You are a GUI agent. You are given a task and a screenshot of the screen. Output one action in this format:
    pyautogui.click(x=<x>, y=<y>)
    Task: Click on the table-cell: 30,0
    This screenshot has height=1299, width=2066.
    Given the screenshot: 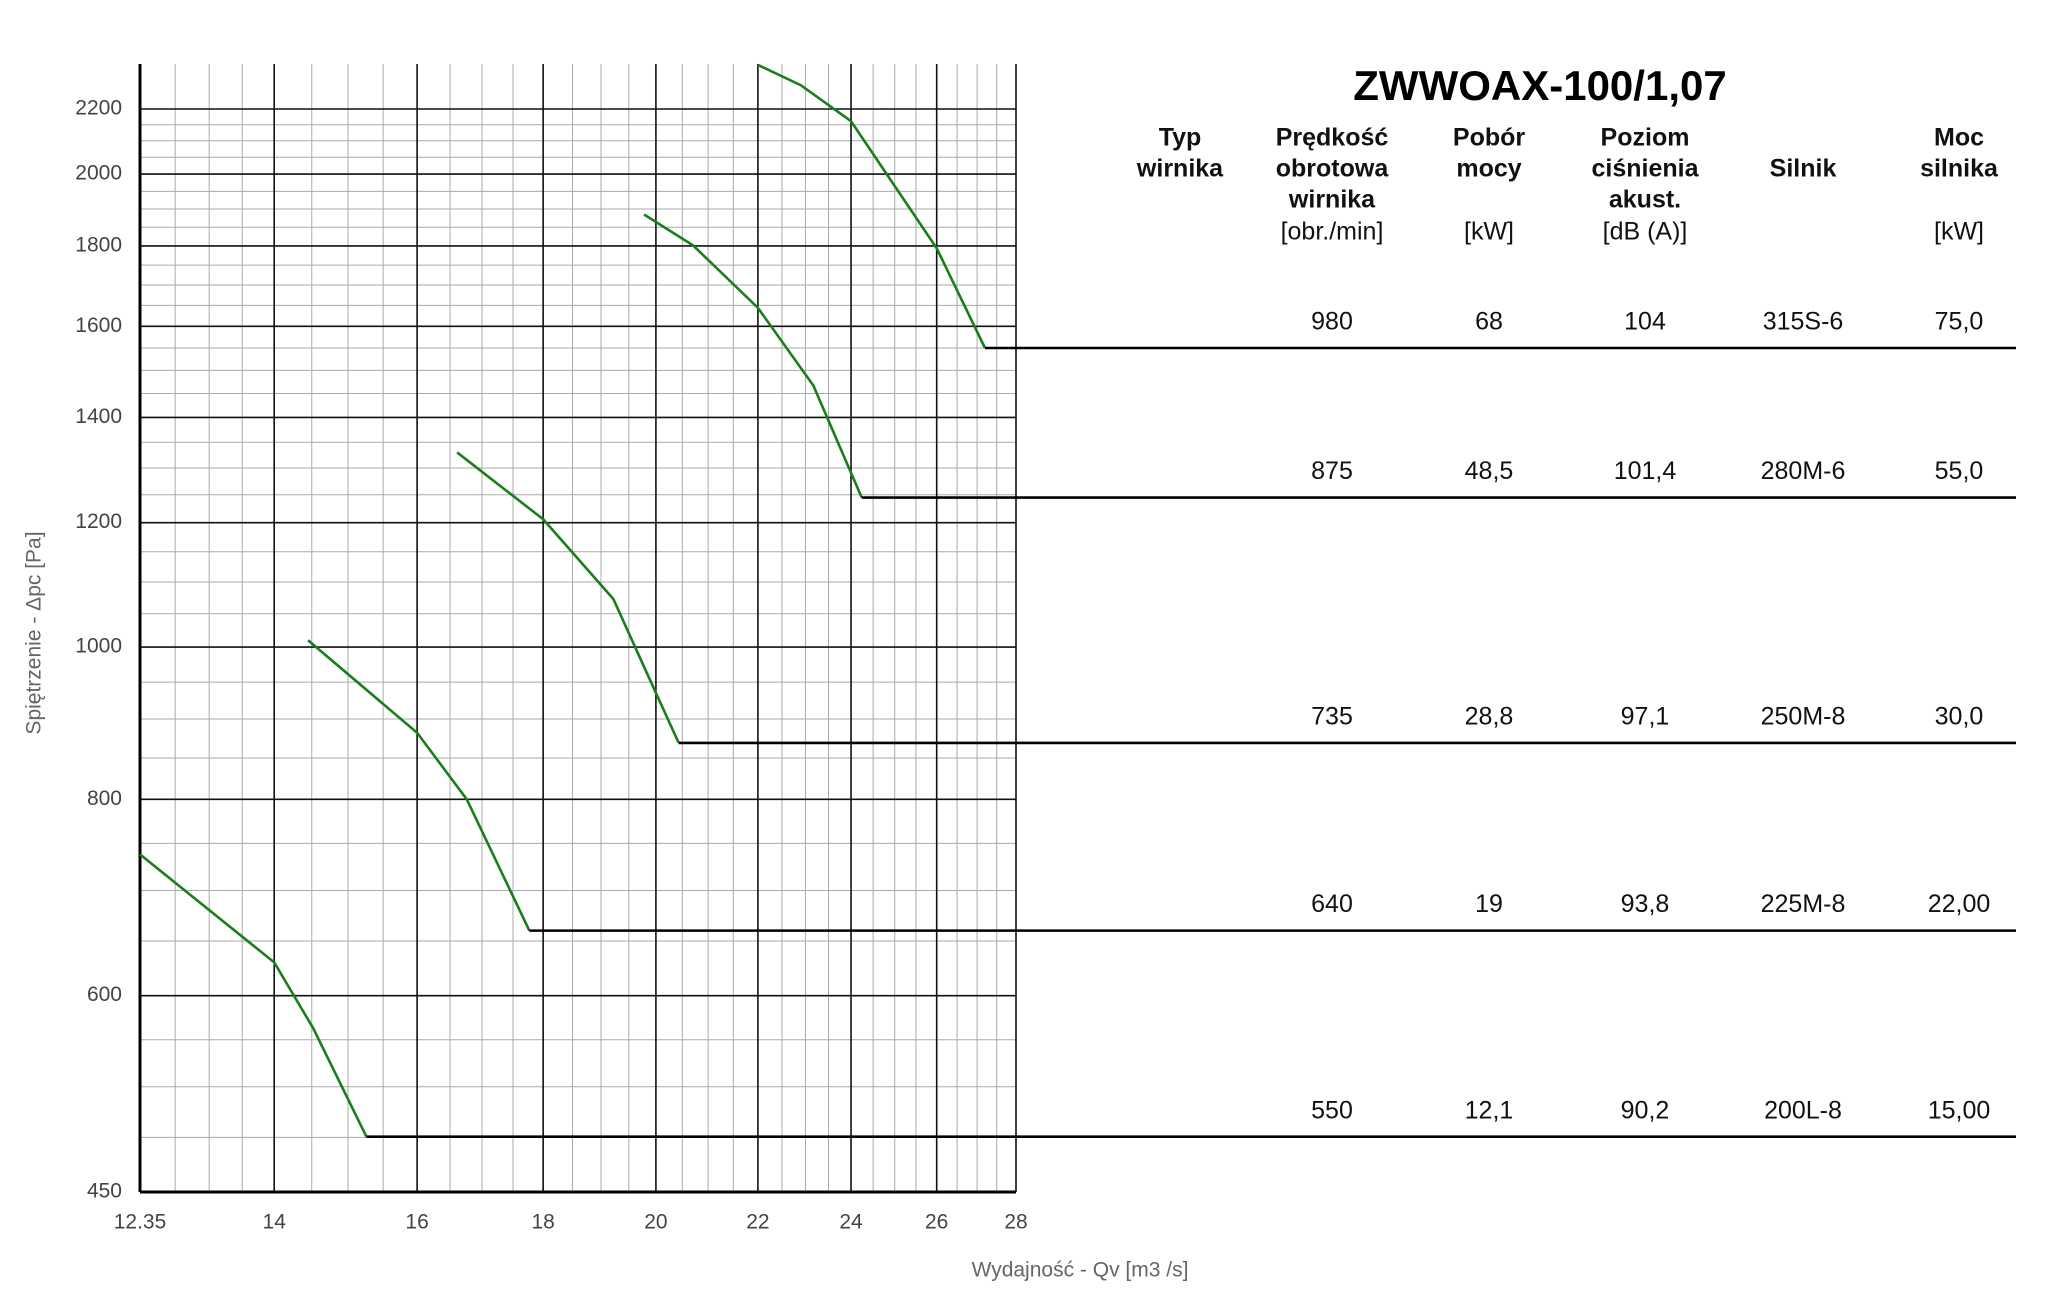 What is the action you would take?
    pyautogui.click(x=1959, y=717)
    